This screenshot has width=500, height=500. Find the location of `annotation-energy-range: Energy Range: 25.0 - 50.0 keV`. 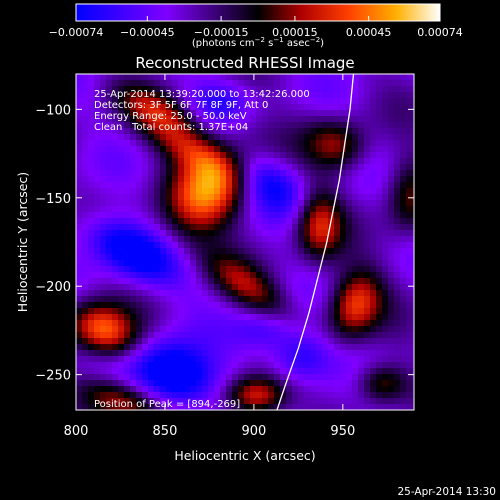

annotation-energy-range: Energy Range: 25.0 - 50.0 keV is located at coordinates (170, 116).